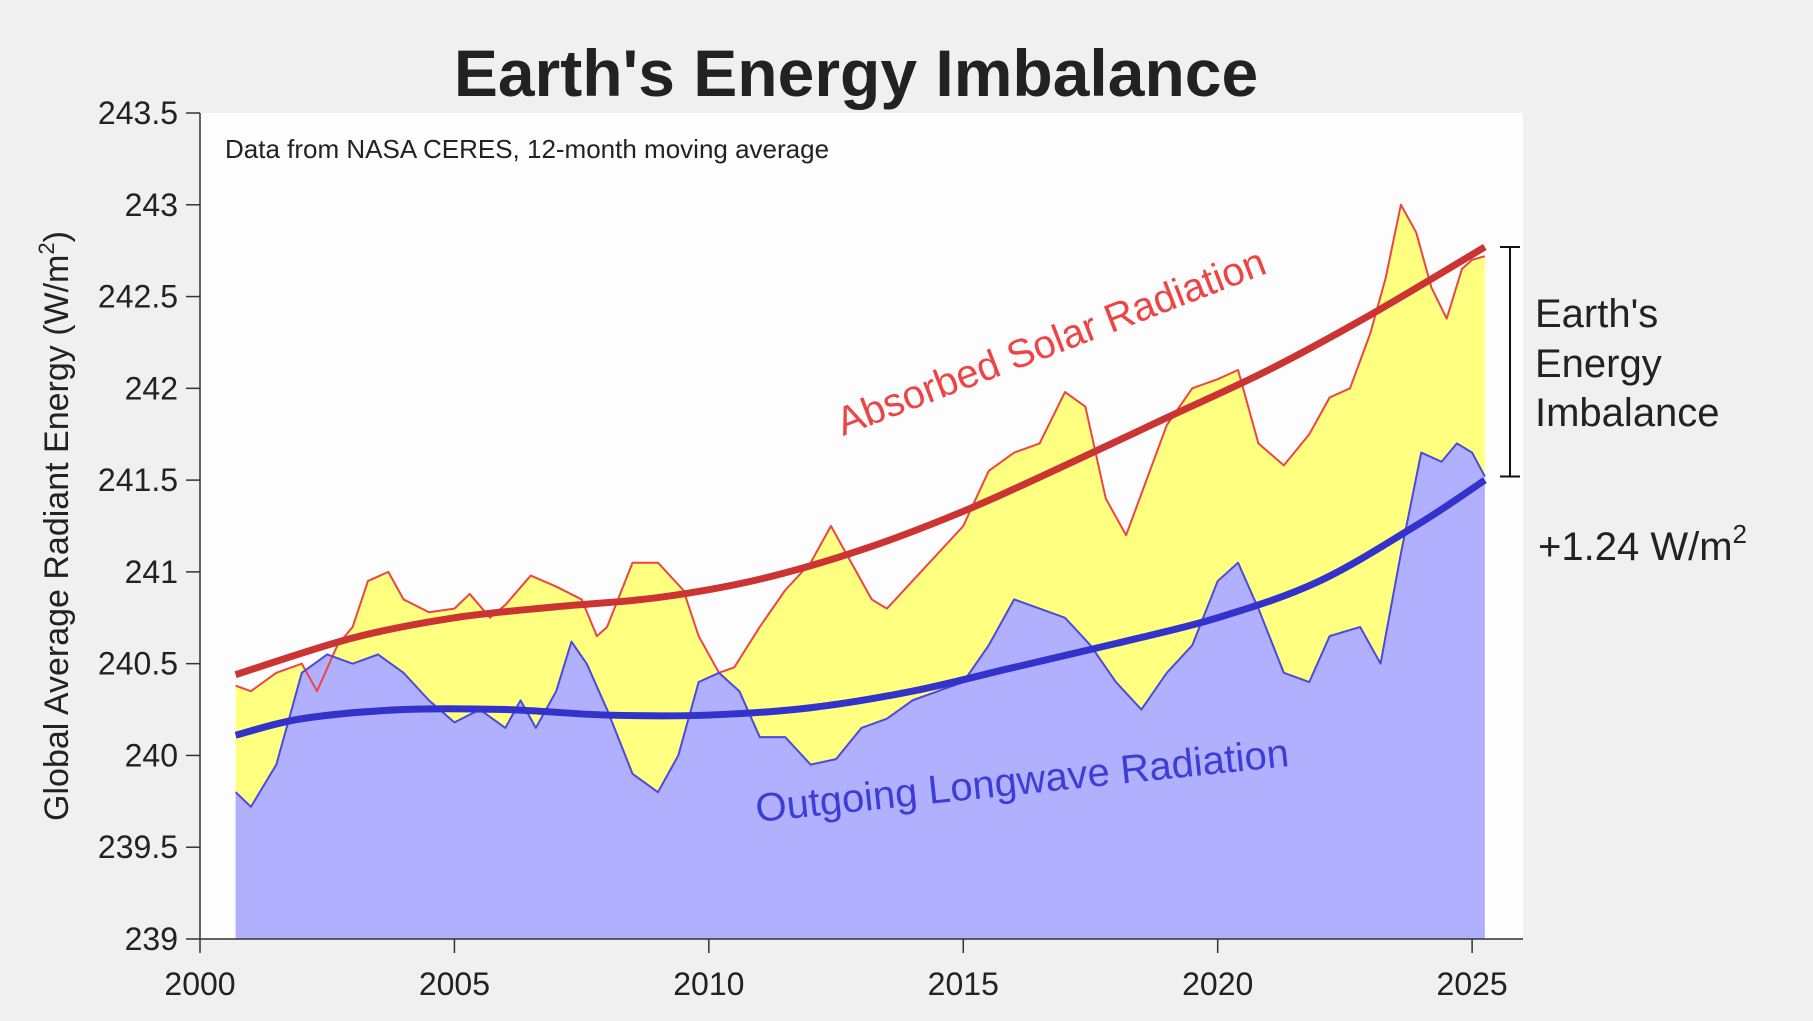 This screenshot has height=1021, width=1813. What do you see at coordinates (138, 664) in the screenshot?
I see `y-tick-label: 240.5` at bounding box center [138, 664].